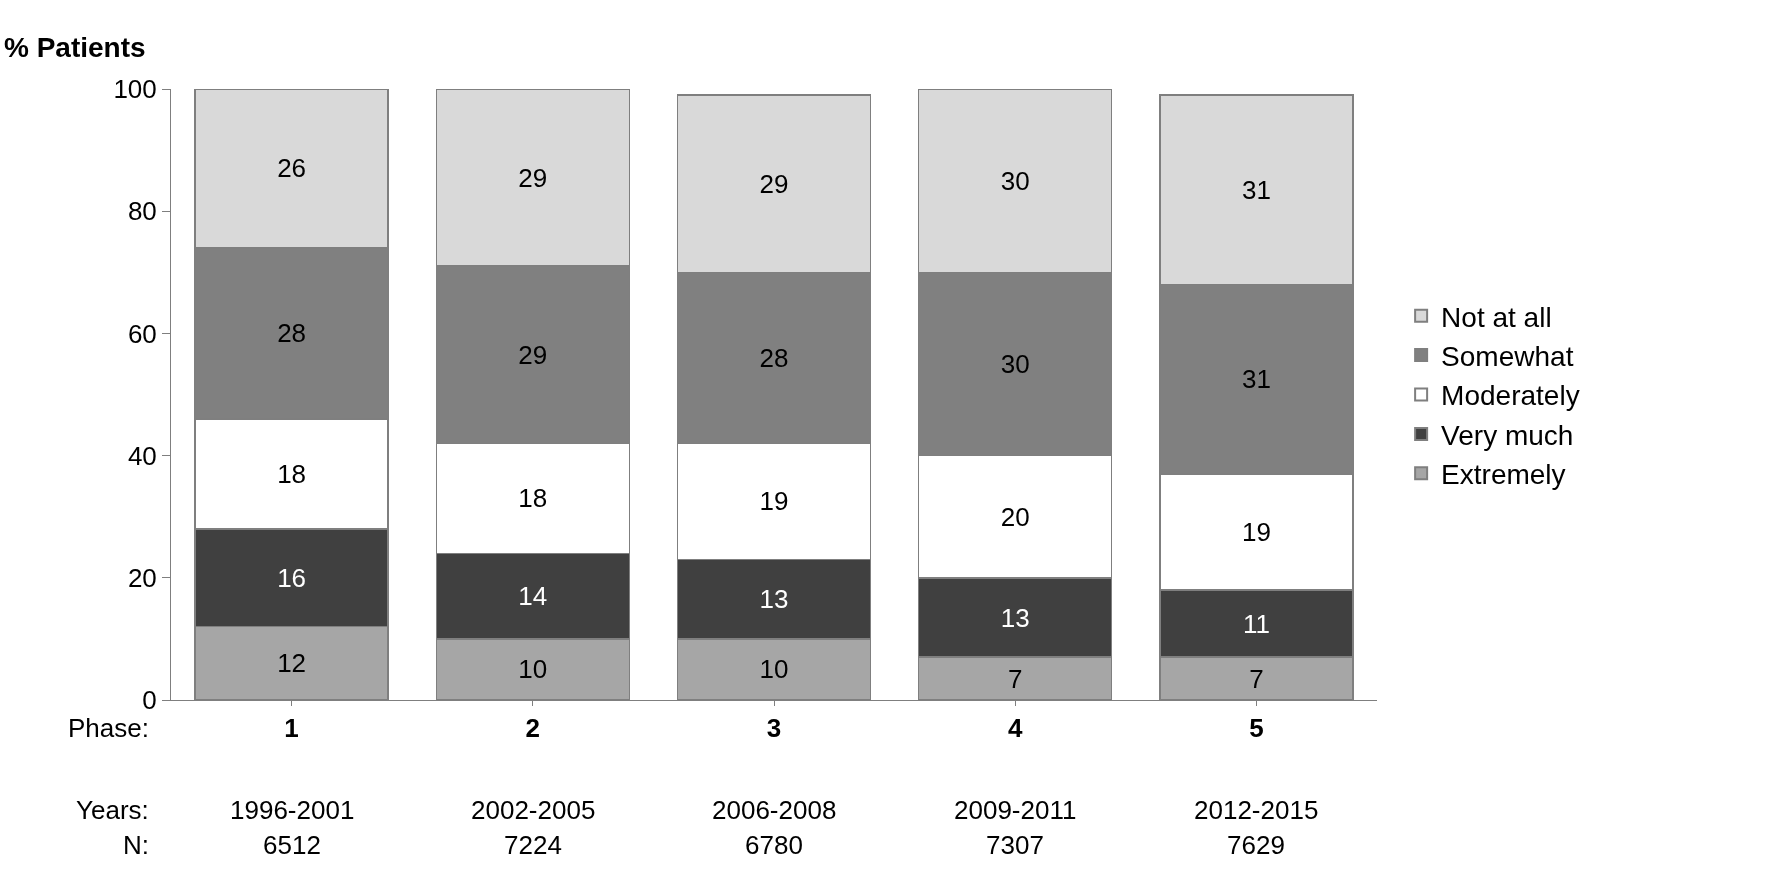 The height and width of the screenshot is (878, 1785). Describe the element at coordinates (533, 596) in the screenshot. I see `data-label: 14` at that location.